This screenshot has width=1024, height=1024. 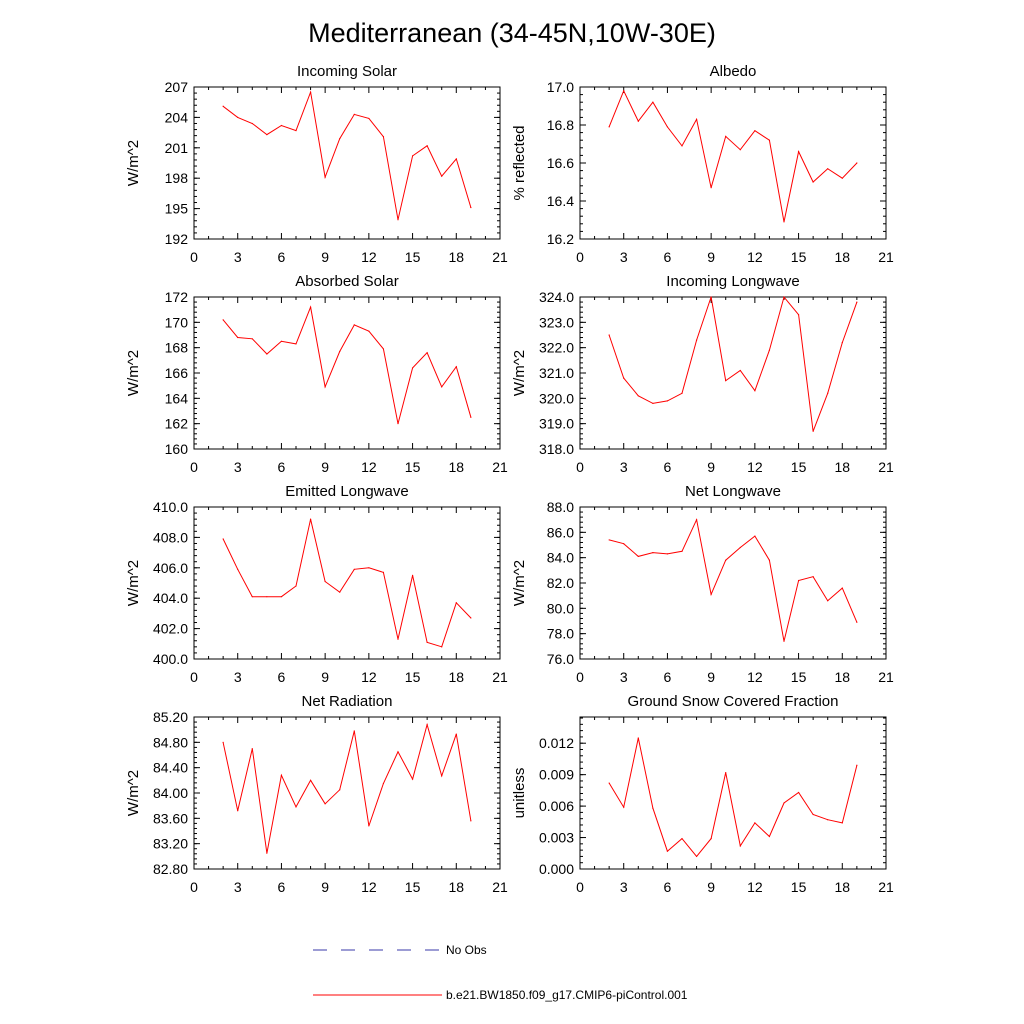 I want to click on y-tick-label: 166, so click(x=177, y=373).